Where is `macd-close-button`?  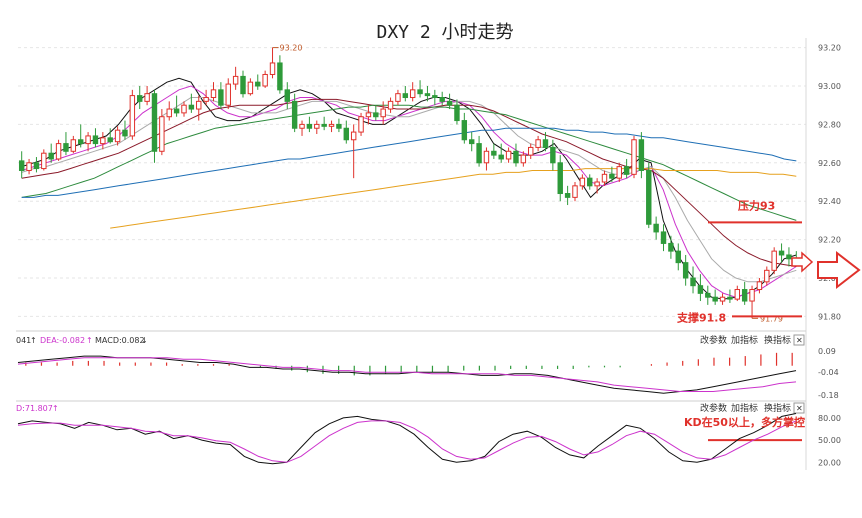 macd-close-button is located at coordinates (799, 340).